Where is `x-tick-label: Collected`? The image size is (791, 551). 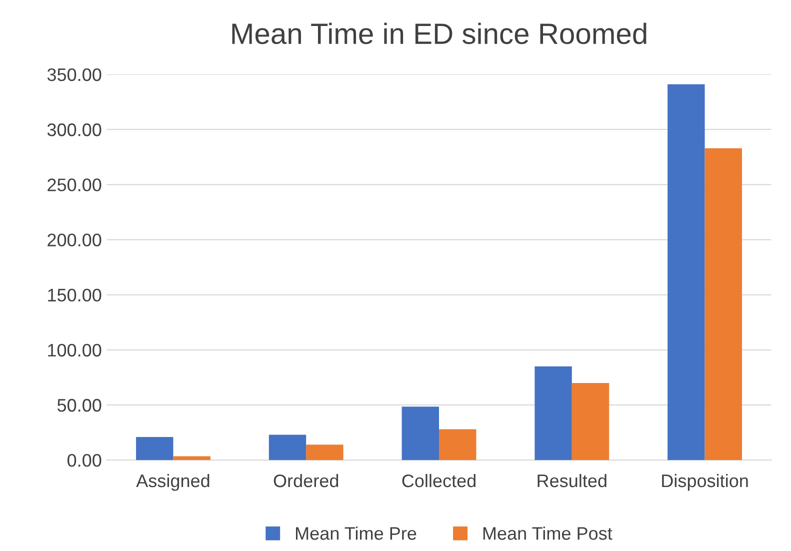 x-tick-label: Collected is located at coordinates (439, 481).